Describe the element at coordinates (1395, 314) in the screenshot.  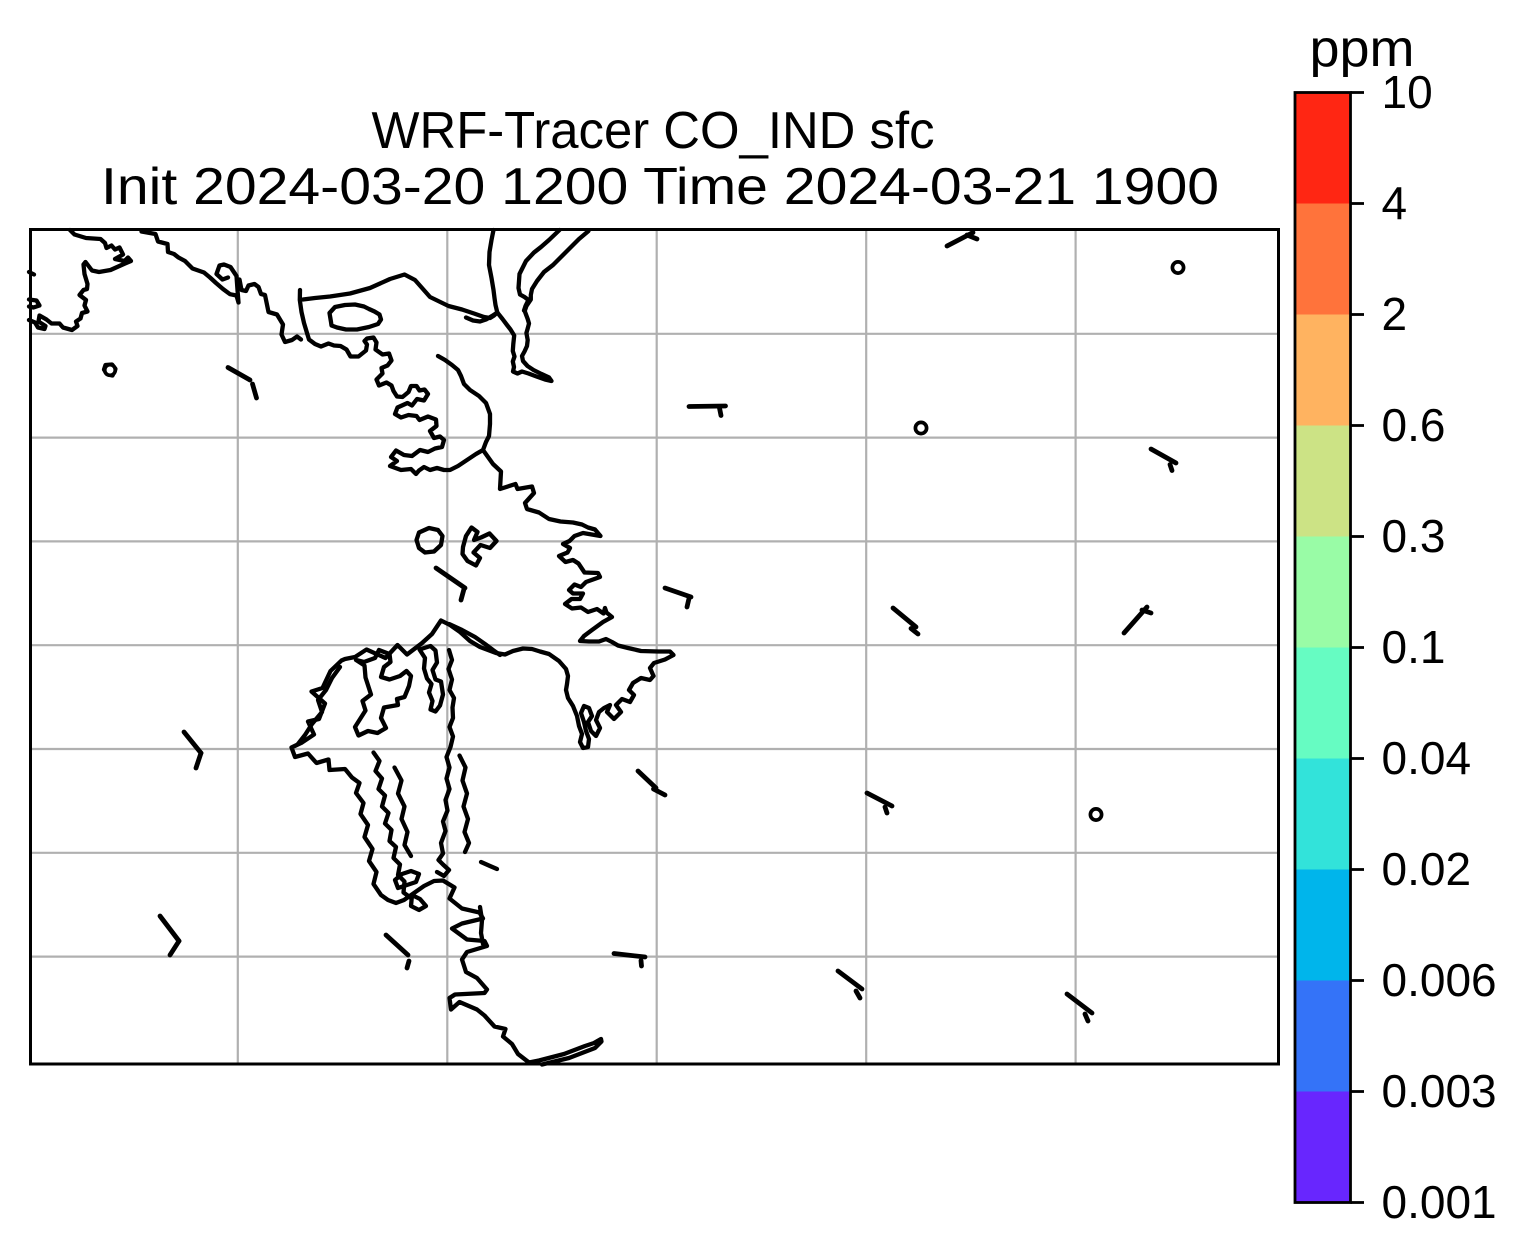
I see `svg-text: 2` at that location.